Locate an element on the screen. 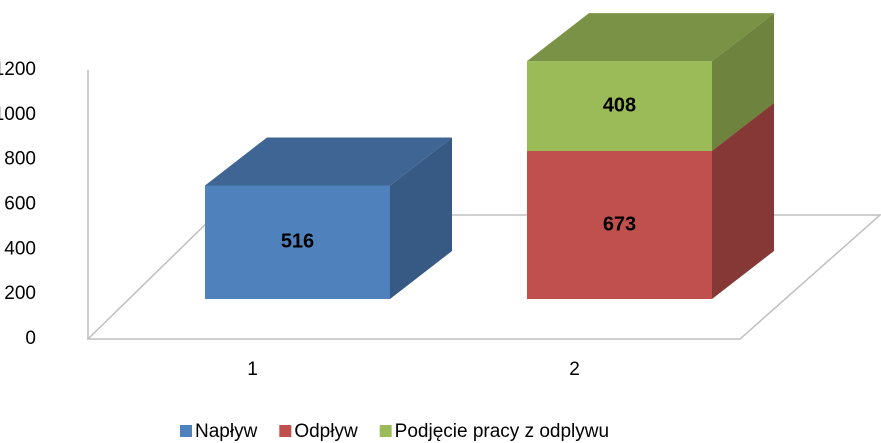 Image resolution: width=881 pixels, height=443 pixels. legend-label: Odpływ is located at coordinates (326, 431).